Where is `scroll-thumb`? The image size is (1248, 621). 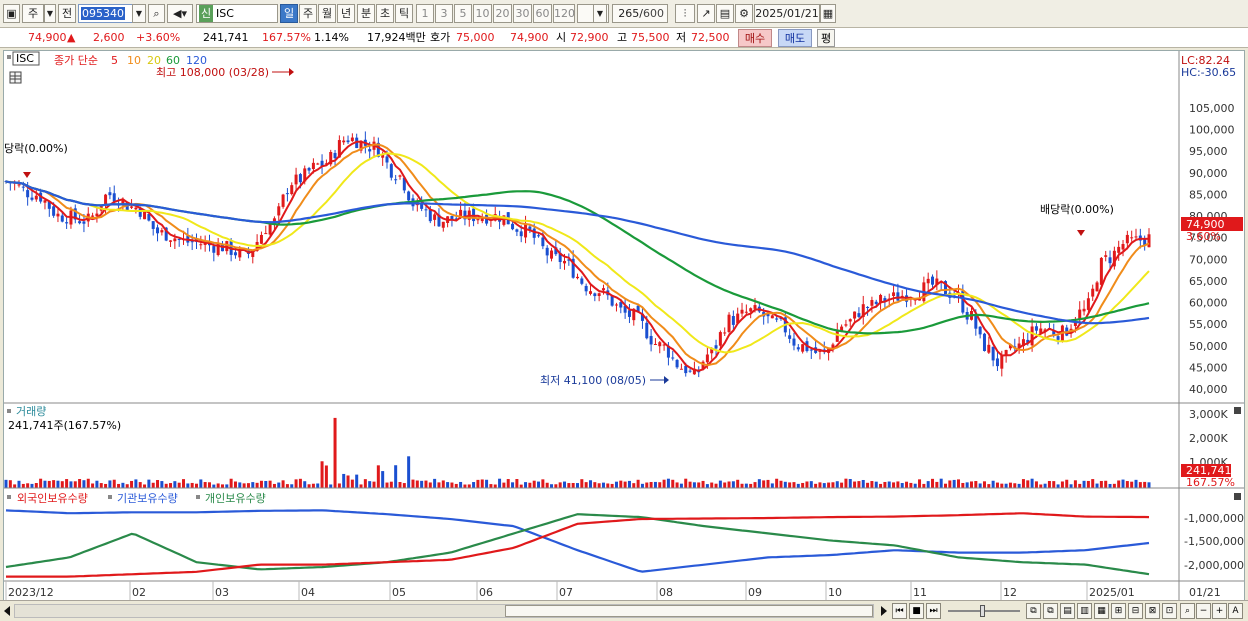 scroll-thumb is located at coordinates (689, 611).